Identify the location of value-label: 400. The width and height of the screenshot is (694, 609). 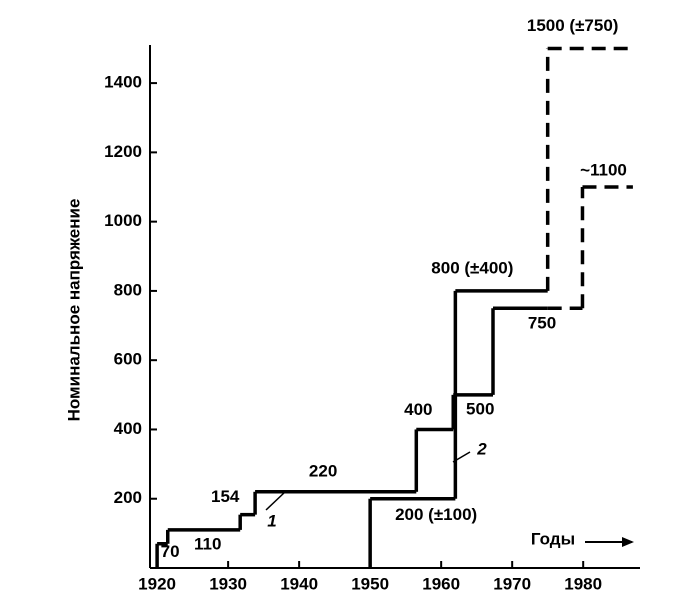
(418, 409).